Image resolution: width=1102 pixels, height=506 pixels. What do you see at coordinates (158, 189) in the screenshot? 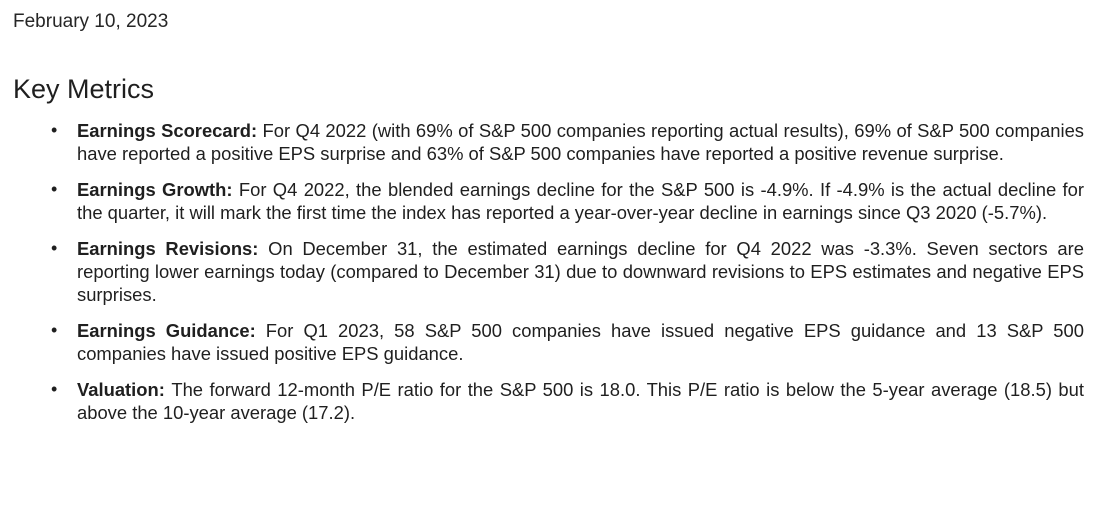
I see `bullet-label: Earnings Growth:` at bounding box center [158, 189].